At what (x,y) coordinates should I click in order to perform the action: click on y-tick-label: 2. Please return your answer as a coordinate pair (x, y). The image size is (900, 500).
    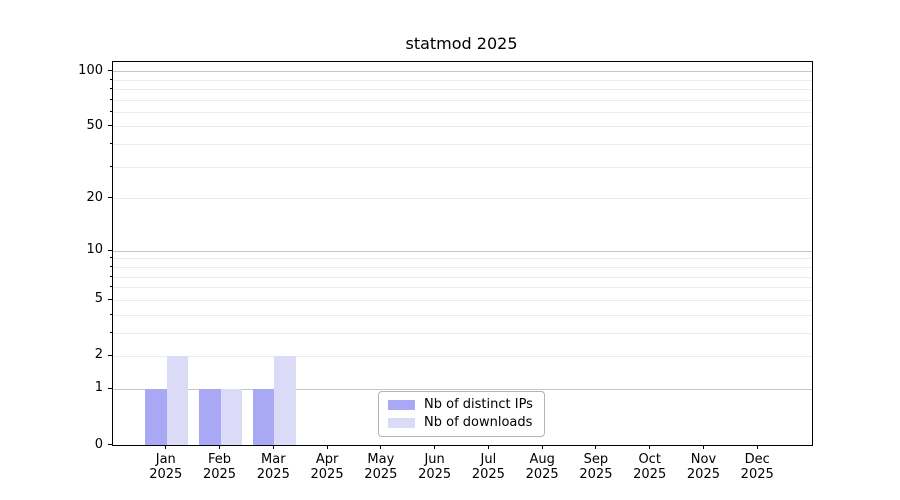
    Looking at the image, I should click on (98, 355).